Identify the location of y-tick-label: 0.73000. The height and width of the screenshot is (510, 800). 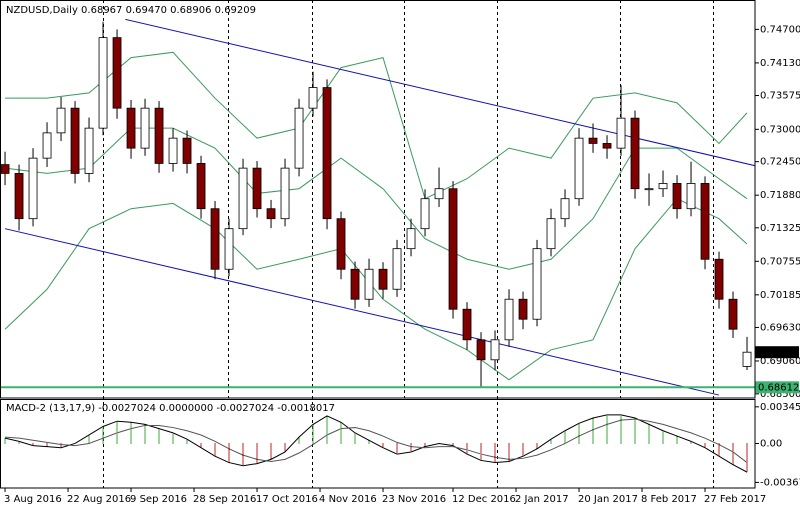
(780, 129).